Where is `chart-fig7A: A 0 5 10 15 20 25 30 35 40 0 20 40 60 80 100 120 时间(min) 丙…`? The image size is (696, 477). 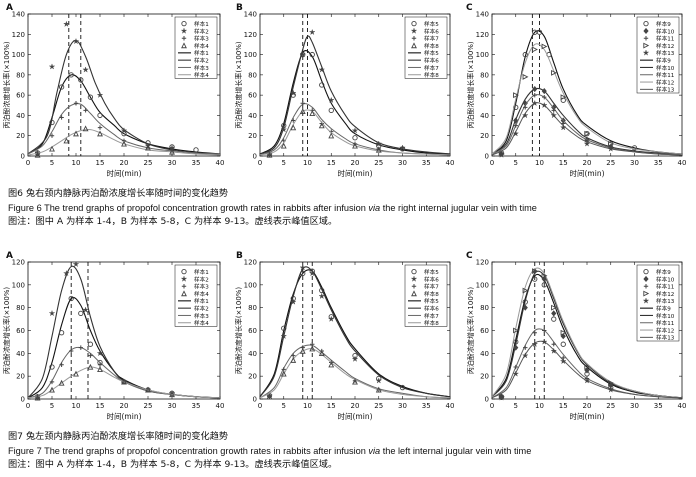
chart-fig7A: A 0 5 10 15 20 25 30 35 40 0 20 40 60 80 100 120 时间(min) 丙… is located at coordinates (113, 336).